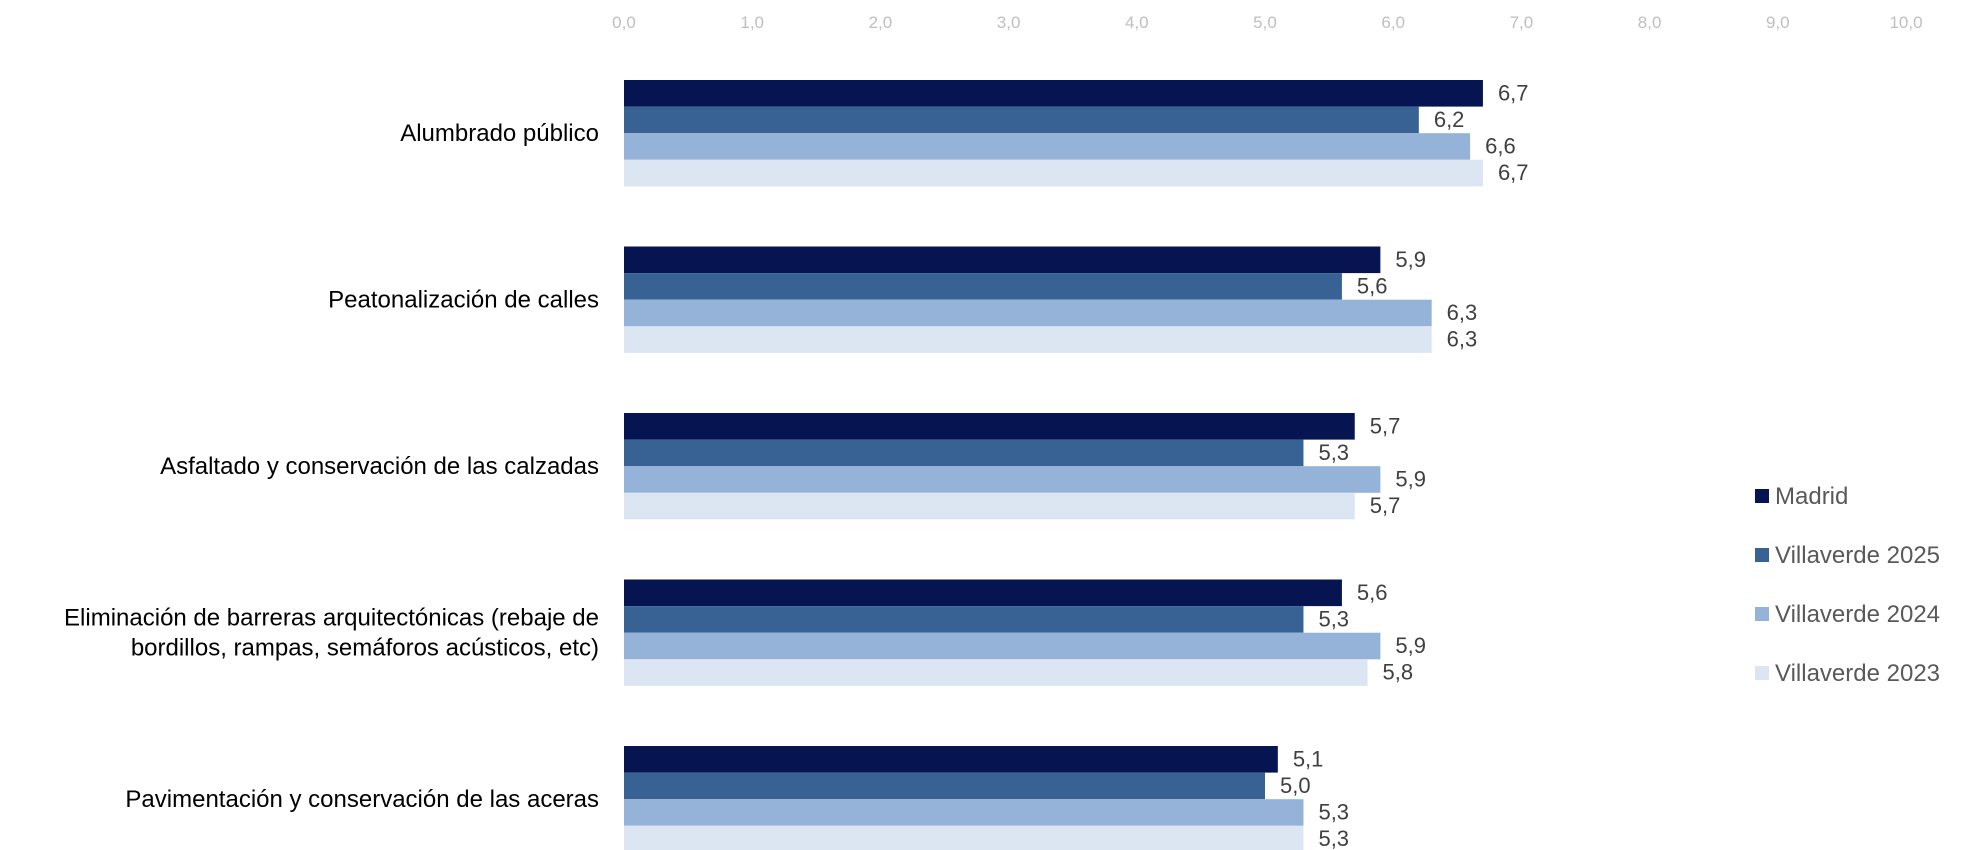 This screenshot has width=1965, height=850. I want to click on legend-item: Villaverde 2023, so click(1847, 673).